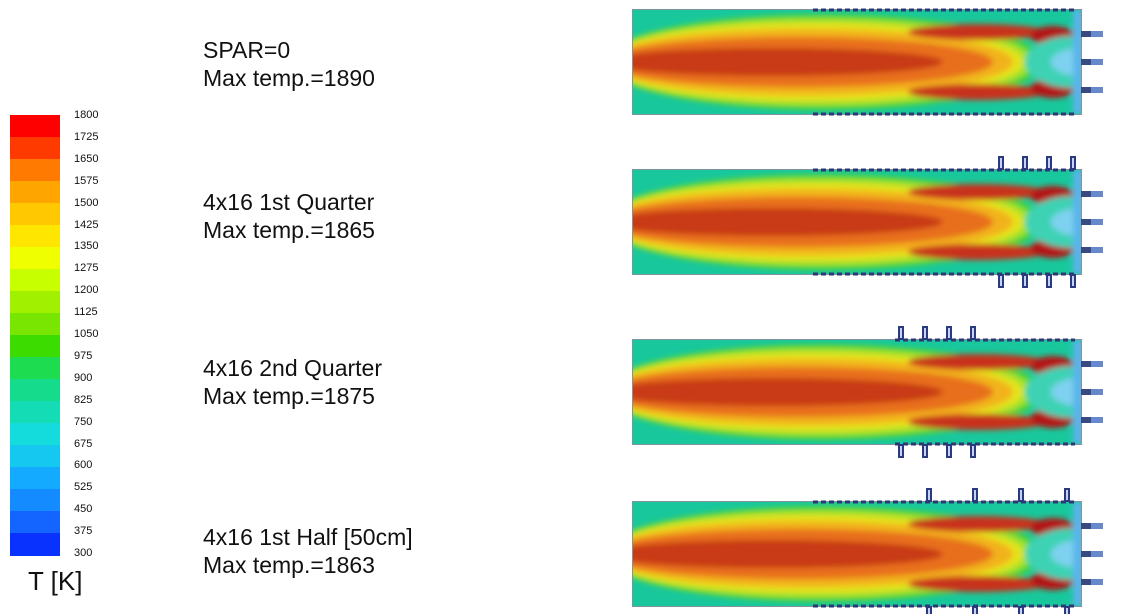 The height and width of the screenshot is (614, 1136). I want to click on case-name: 4x16 1st Half [50cm], so click(308, 537).